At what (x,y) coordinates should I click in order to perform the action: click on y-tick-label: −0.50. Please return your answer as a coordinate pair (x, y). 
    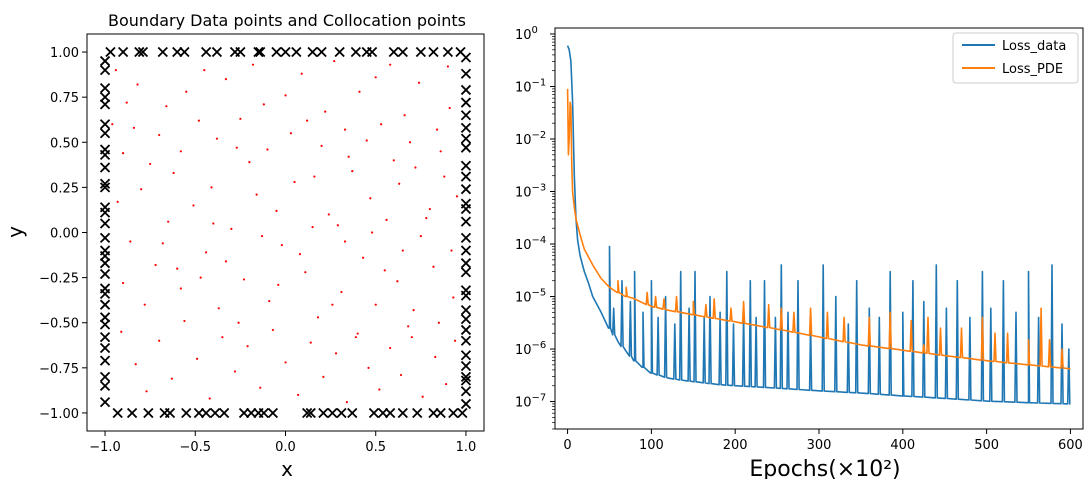
    Looking at the image, I should click on (59, 324).